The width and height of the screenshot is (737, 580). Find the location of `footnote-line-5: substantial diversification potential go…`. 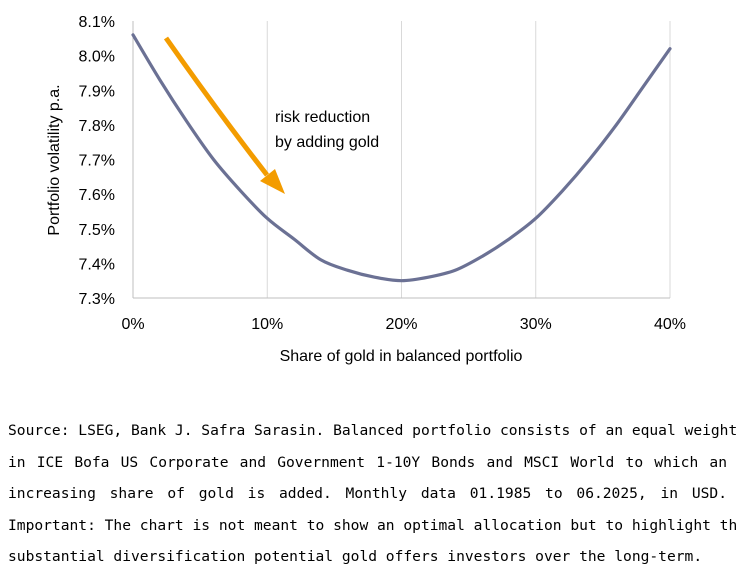

footnote-line-5: substantial diversification potential go… is located at coordinates (355, 556).